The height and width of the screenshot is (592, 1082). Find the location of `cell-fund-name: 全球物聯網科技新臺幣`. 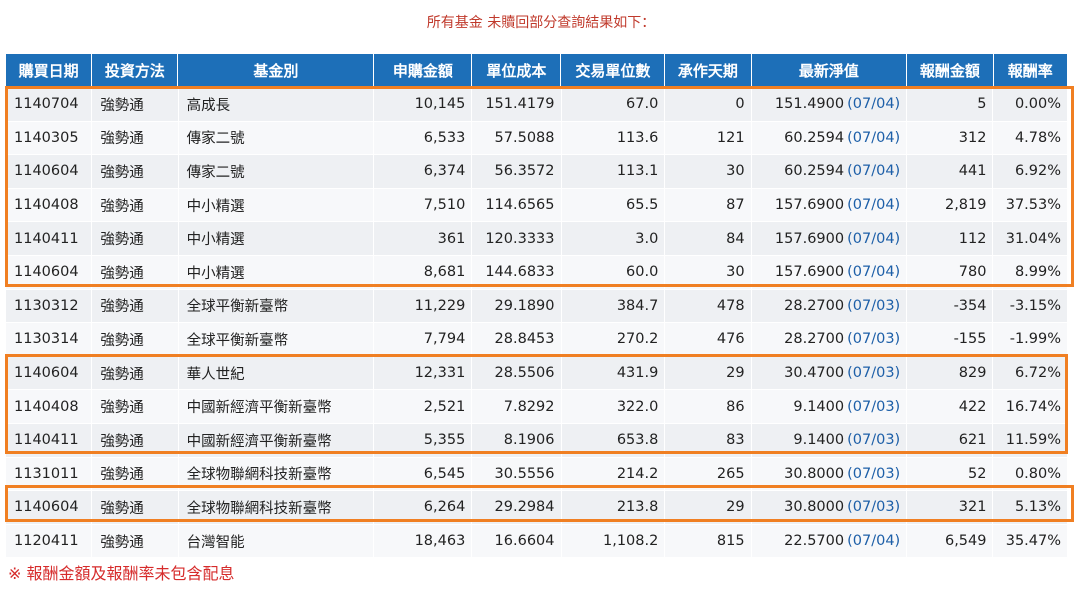

cell-fund-name: 全球物聯網科技新臺幣 is located at coordinates (277, 507).